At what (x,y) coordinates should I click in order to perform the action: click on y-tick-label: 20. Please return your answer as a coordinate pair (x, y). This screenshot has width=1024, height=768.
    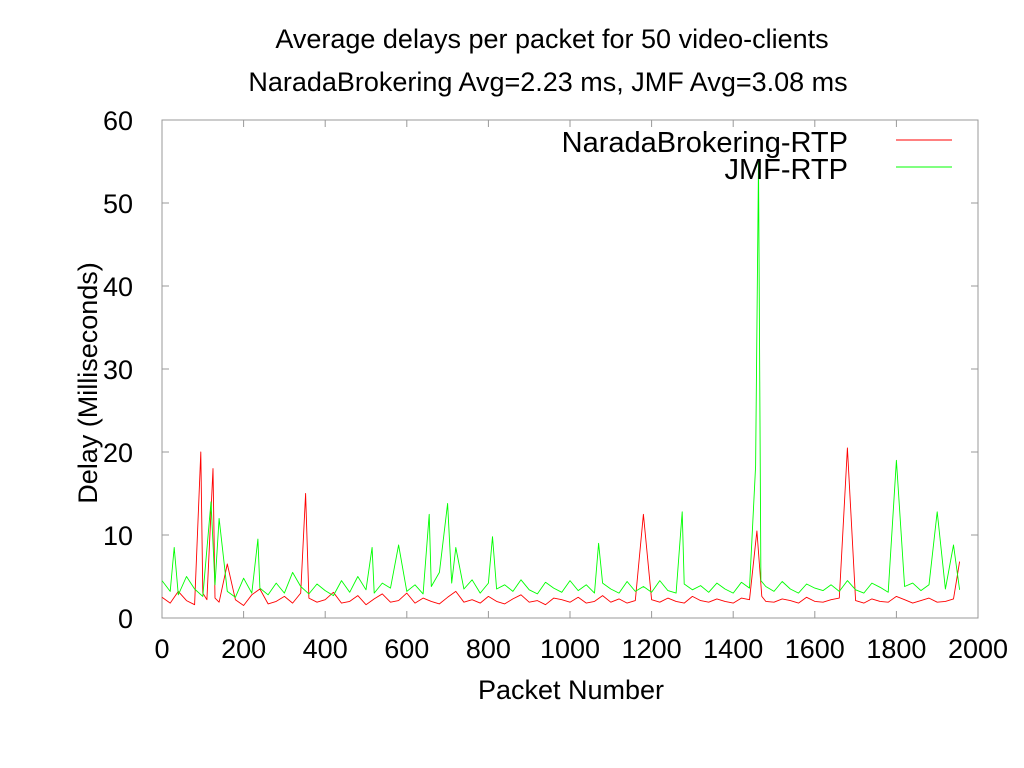
    Looking at the image, I should click on (118, 453).